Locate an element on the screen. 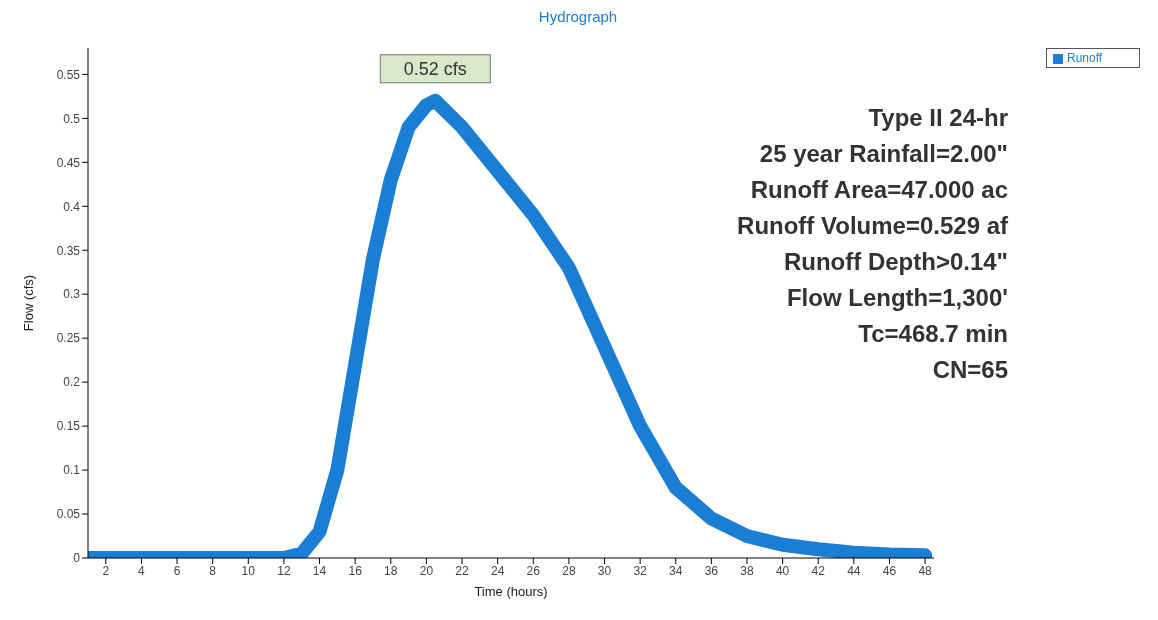 This screenshot has width=1158, height=620. y-tick-label: 0.35 is located at coordinates (68, 250).